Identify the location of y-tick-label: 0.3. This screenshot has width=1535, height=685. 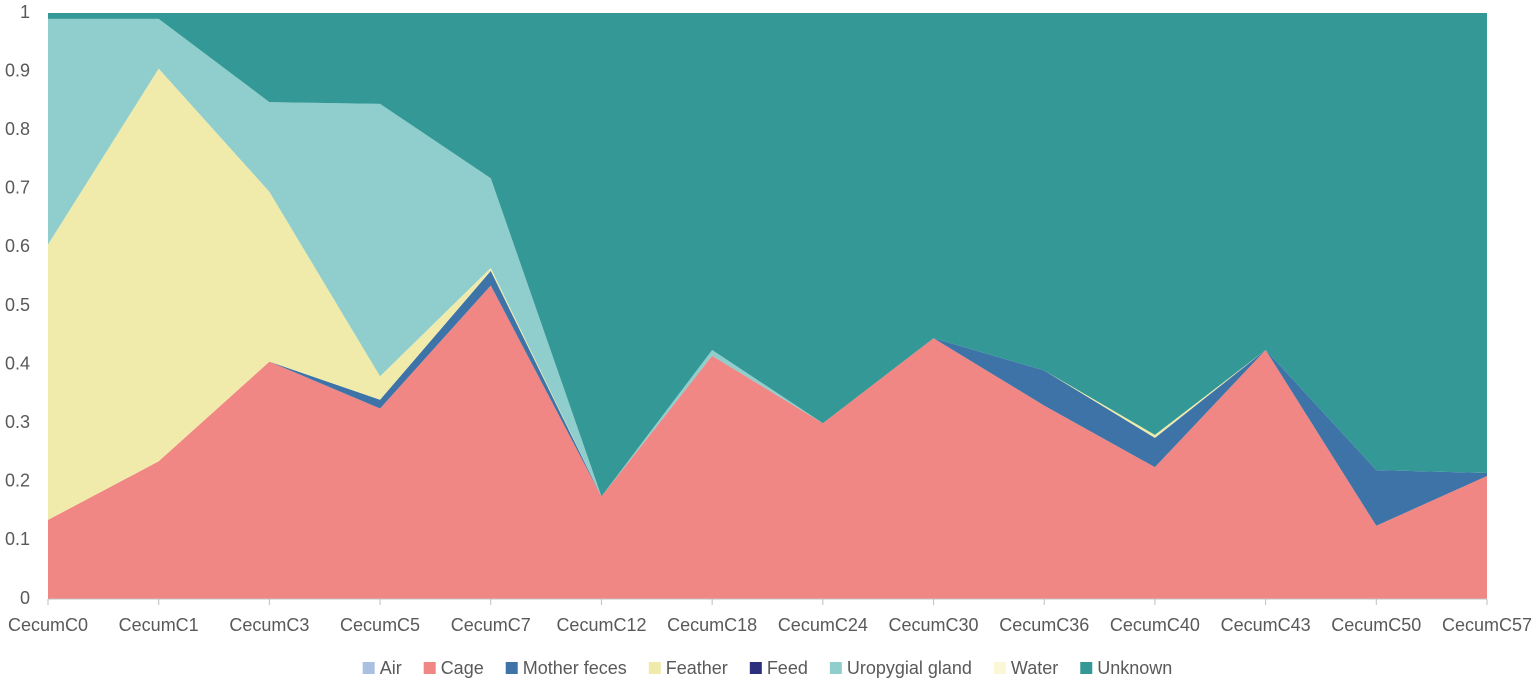
(17, 422).